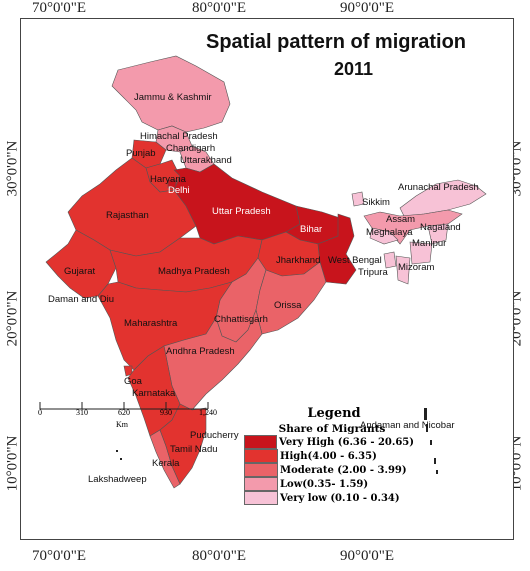 This screenshot has width=530, height=571. Describe the element at coordinates (127, 215) in the screenshot. I see `label-rajasthan: Rajasthan` at that location.